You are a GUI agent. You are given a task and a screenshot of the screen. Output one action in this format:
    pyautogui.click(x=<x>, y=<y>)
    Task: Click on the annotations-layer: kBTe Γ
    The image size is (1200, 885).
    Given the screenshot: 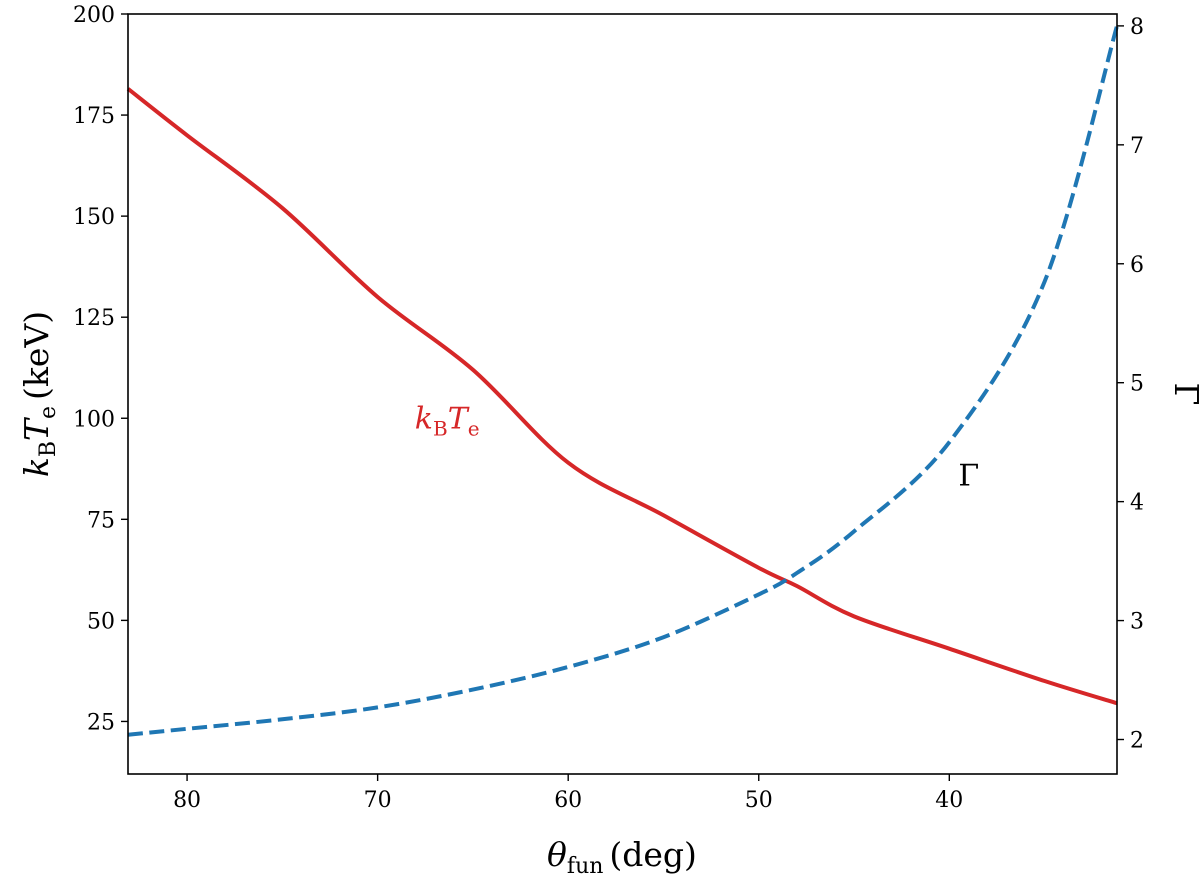 What is the action you would take?
    pyautogui.click(x=697, y=447)
    